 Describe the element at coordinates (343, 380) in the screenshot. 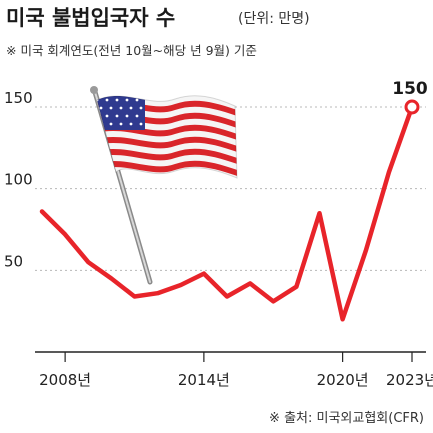

I see `x-tick-label: 2020년` at that location.